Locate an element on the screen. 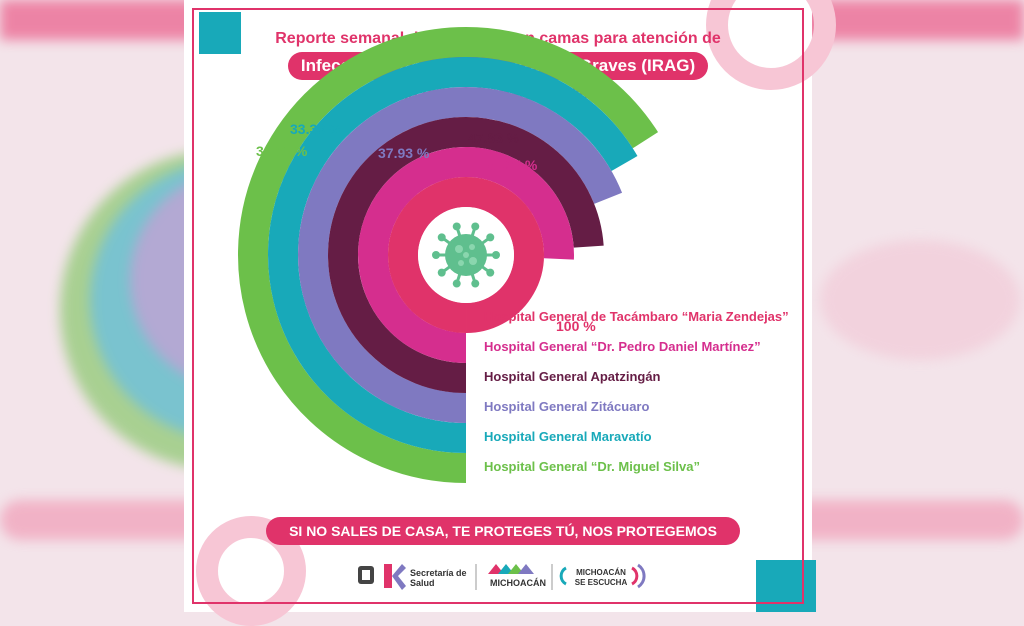 The width and height of the screenshot is (1024, 626). escucha-logo-icon is located at coordinates (602, 576).